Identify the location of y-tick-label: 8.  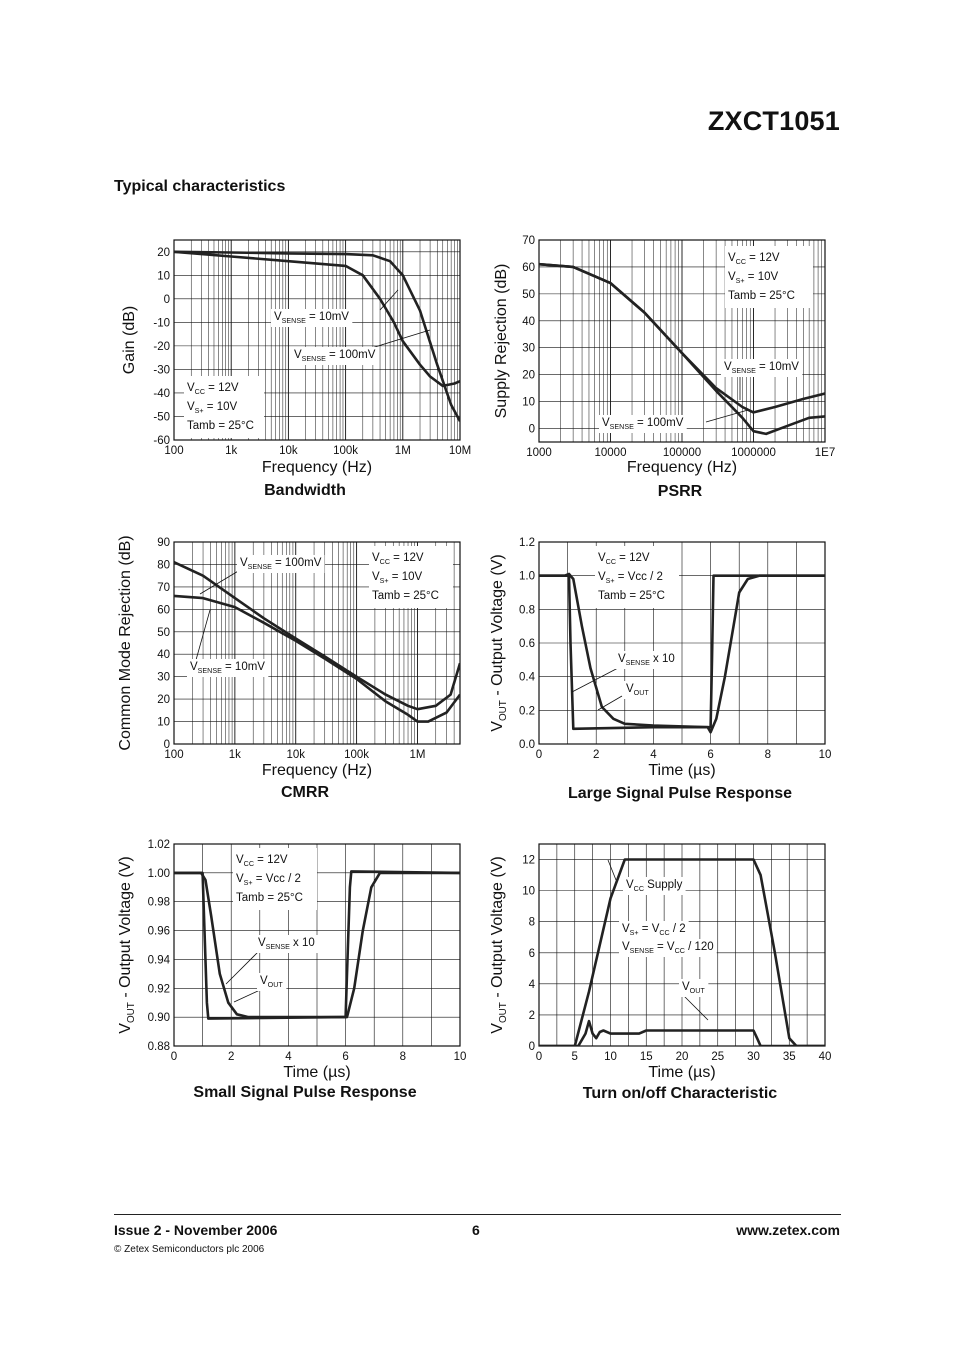
(532, 923).